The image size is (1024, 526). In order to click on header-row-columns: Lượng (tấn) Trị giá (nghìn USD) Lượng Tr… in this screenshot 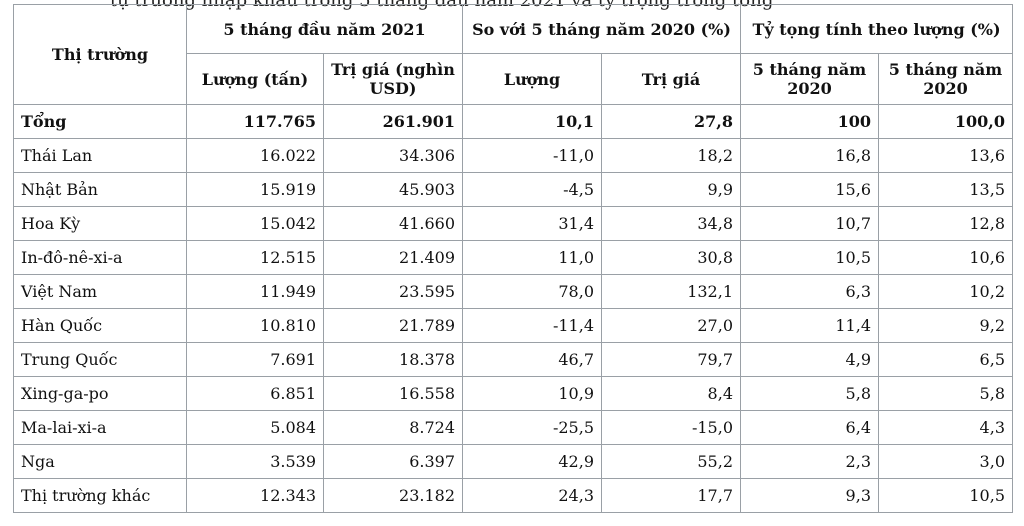, I will do `click(513, 79)`.